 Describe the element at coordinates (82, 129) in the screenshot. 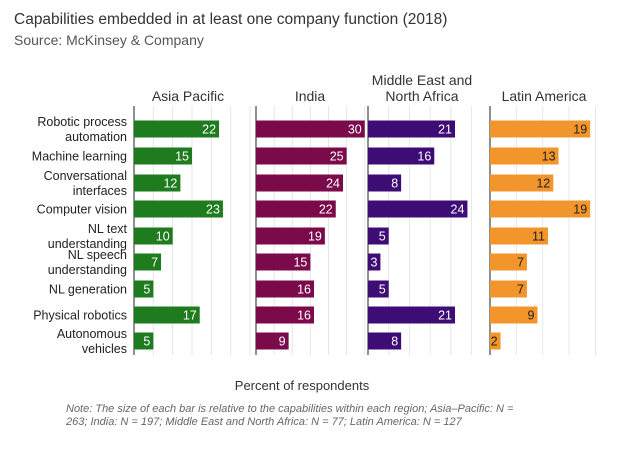

I see `category-label: Robotic process automation` at that location.